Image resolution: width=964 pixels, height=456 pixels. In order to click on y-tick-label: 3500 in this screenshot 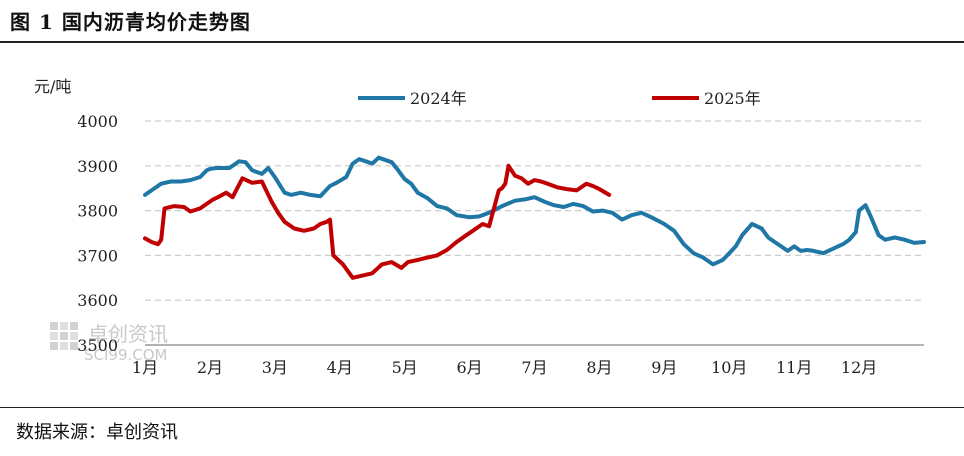, I will do `click(97, 345)`.